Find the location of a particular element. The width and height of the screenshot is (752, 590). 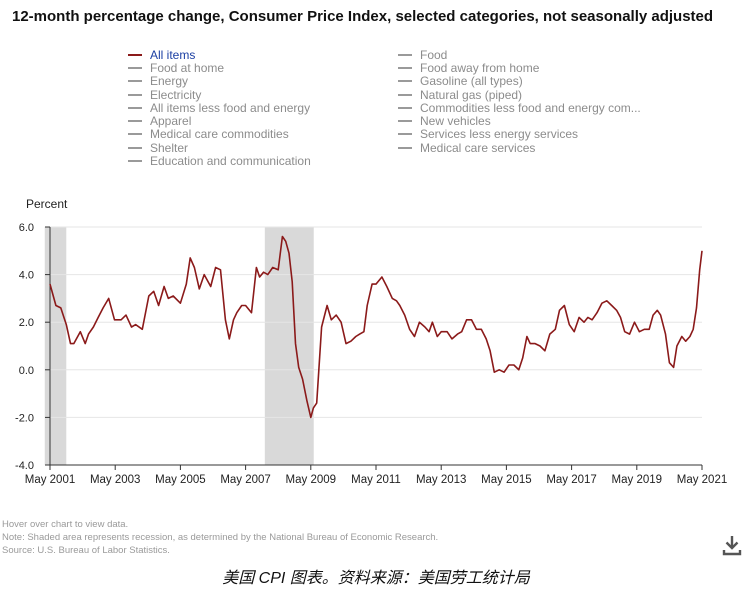

x-tick-label: May 2017 is located at coordinates (571, 480).